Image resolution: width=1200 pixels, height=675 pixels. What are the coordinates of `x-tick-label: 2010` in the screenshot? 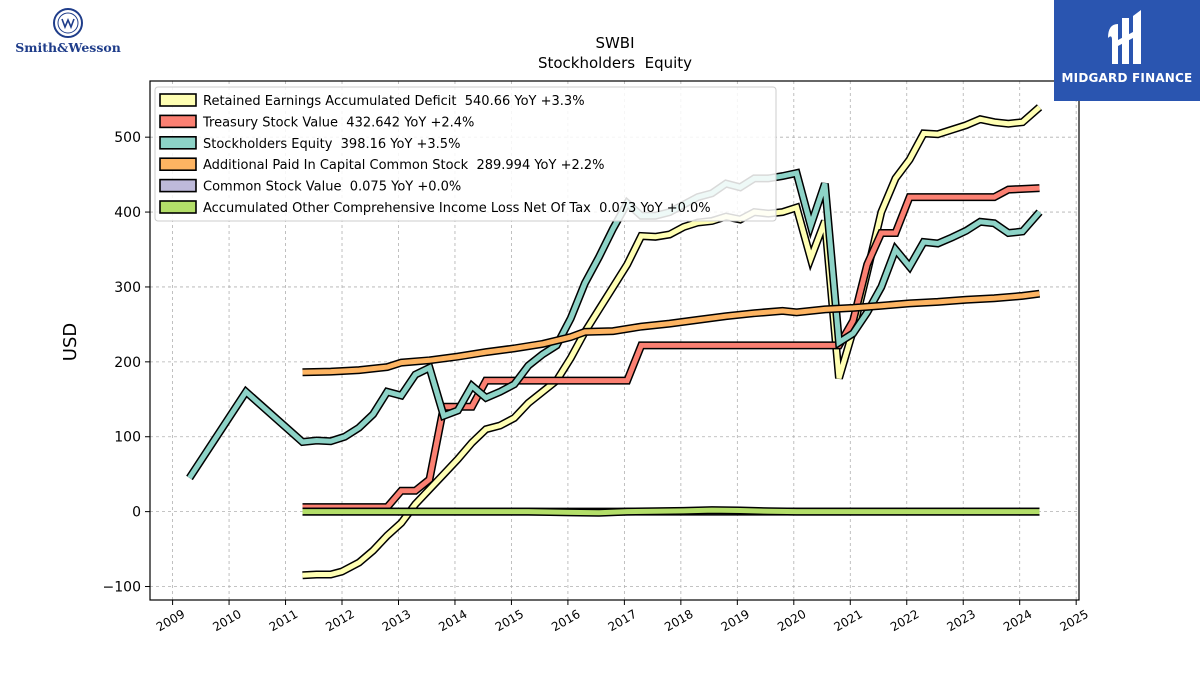 It's located at (226, 620).